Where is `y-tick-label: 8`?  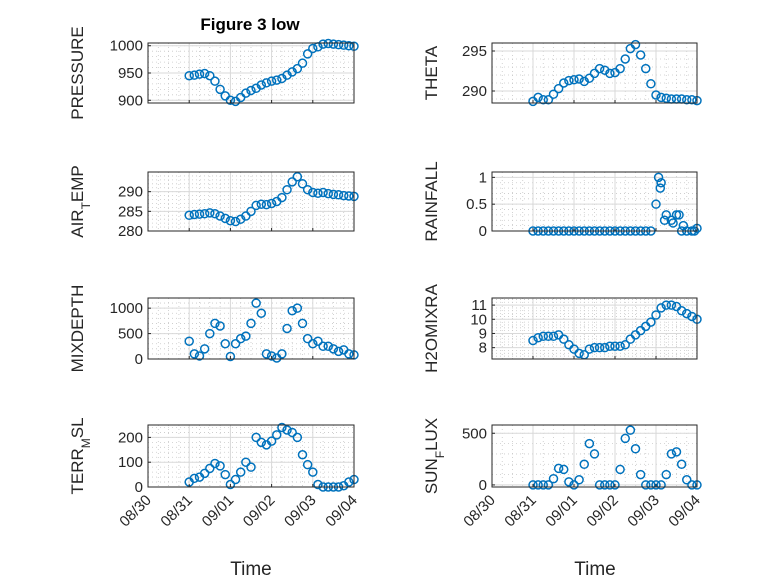
y-tick-label: 8 is located at coordinates (483, 348).